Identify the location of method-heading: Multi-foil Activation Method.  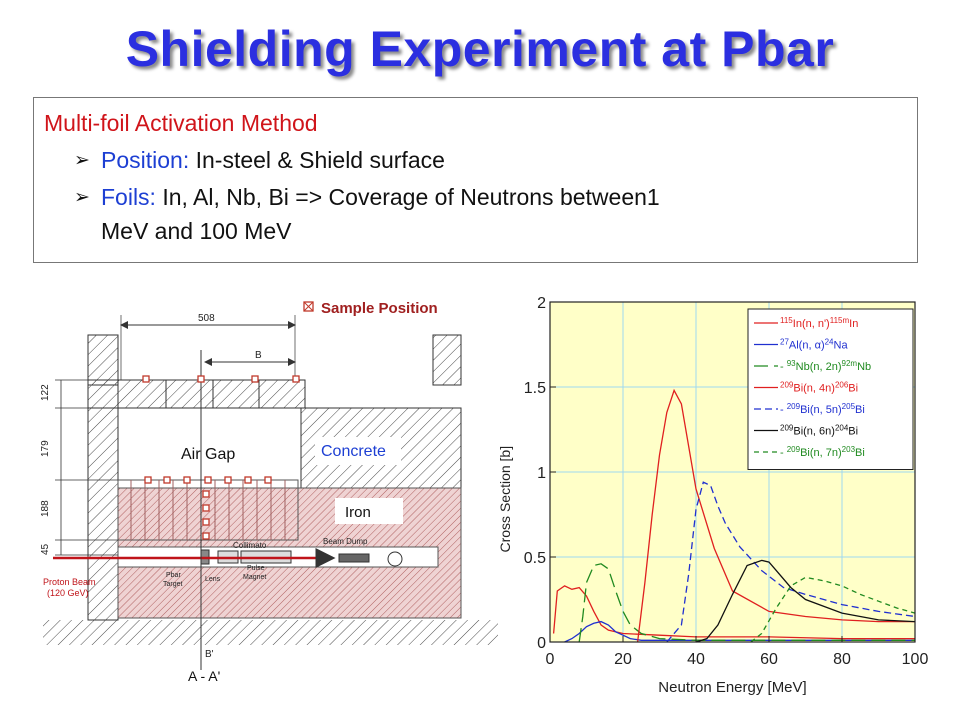
(181, 123).